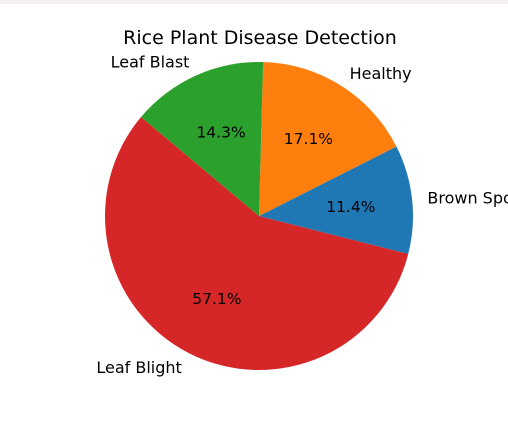 Image resolution: width=508 pixels, height=428 pixels. What do you see at coordinates (138, 367) in the screenshot?
I see `slice-label-leaf-blight: Leaf Blight` at bounding box center [138, 367].